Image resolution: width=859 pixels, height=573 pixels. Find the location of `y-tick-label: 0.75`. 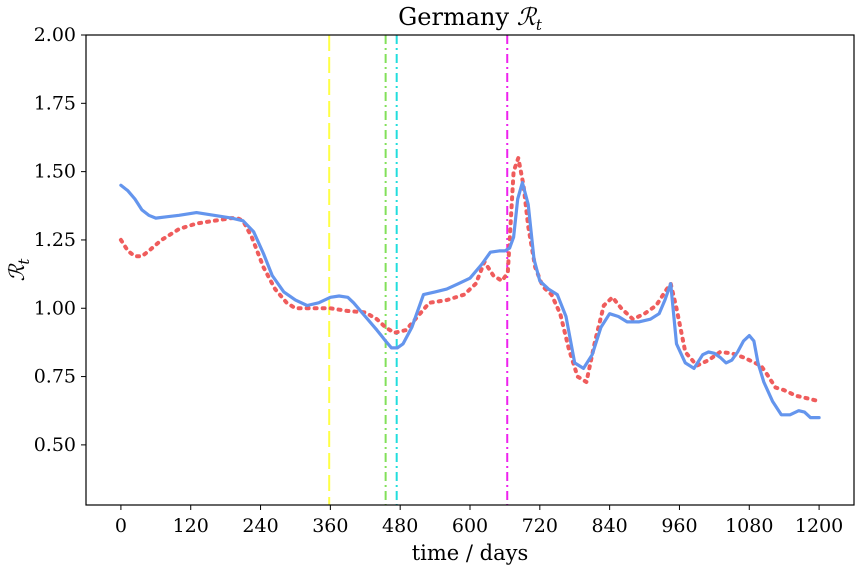

y-tick-label: 0.75 is located at coordinates (55, 377).